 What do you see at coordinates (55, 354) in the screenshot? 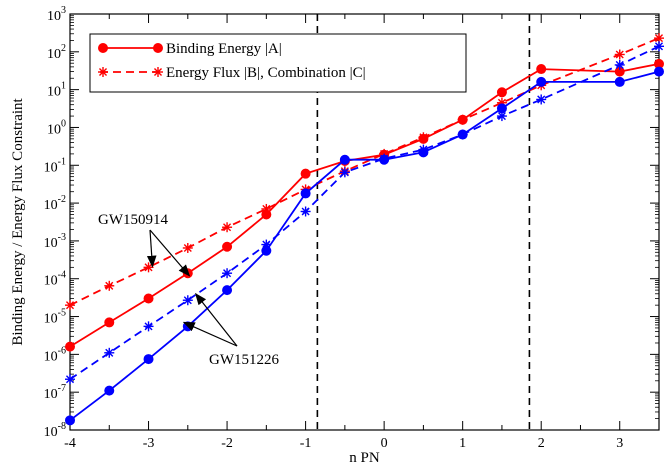
I see `y-tick-label: 10⁻⁶` at bounding box center [55, 354].